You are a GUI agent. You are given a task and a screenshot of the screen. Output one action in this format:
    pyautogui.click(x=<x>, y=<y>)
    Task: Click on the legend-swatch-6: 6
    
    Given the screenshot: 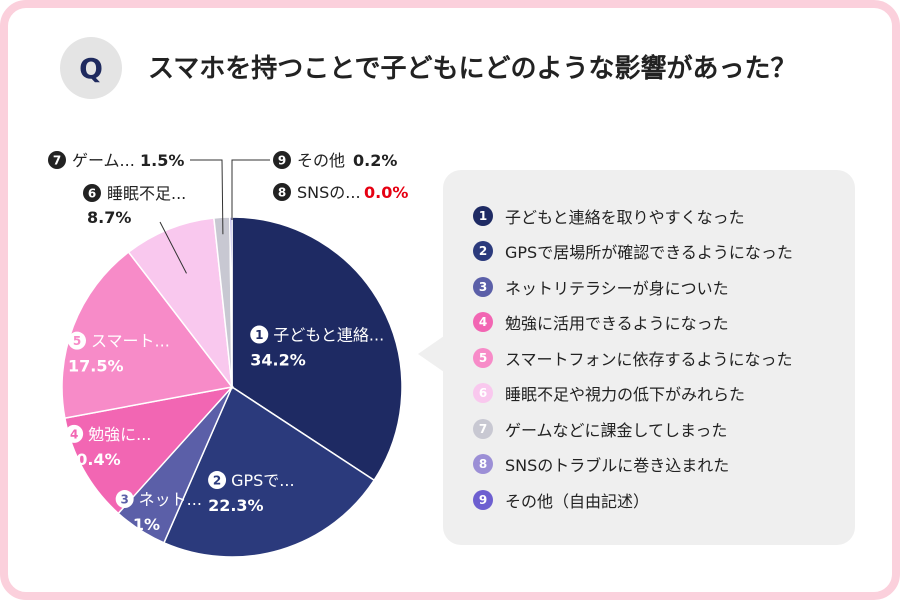 What is the action you would take?
    pyautogui.click(x=483, y=393)
    